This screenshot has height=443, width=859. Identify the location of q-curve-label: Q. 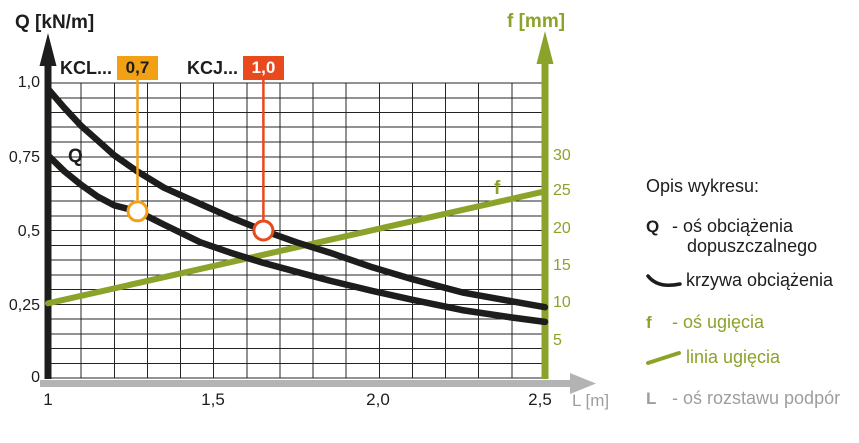
(75, 156).